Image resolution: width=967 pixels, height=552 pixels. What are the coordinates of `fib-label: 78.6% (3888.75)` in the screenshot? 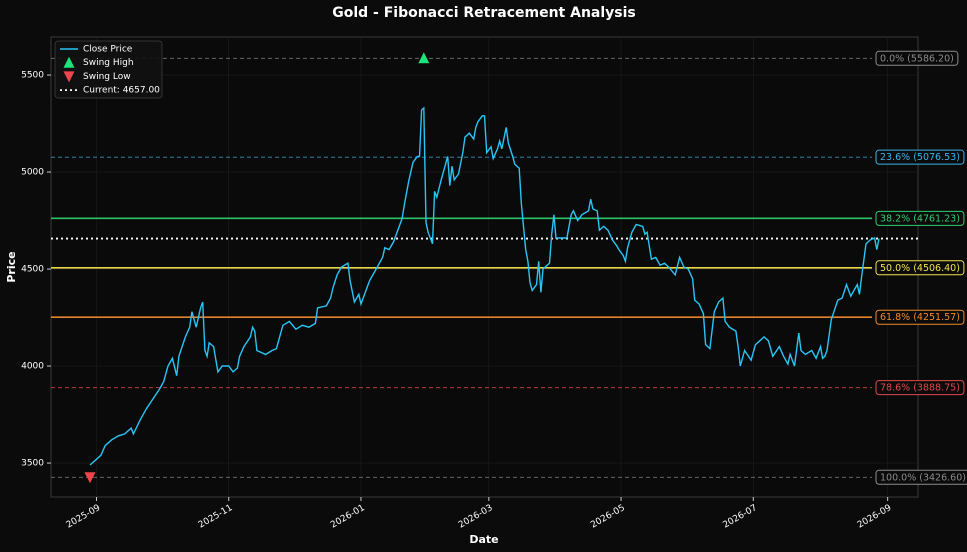 It's located at (920, 388).